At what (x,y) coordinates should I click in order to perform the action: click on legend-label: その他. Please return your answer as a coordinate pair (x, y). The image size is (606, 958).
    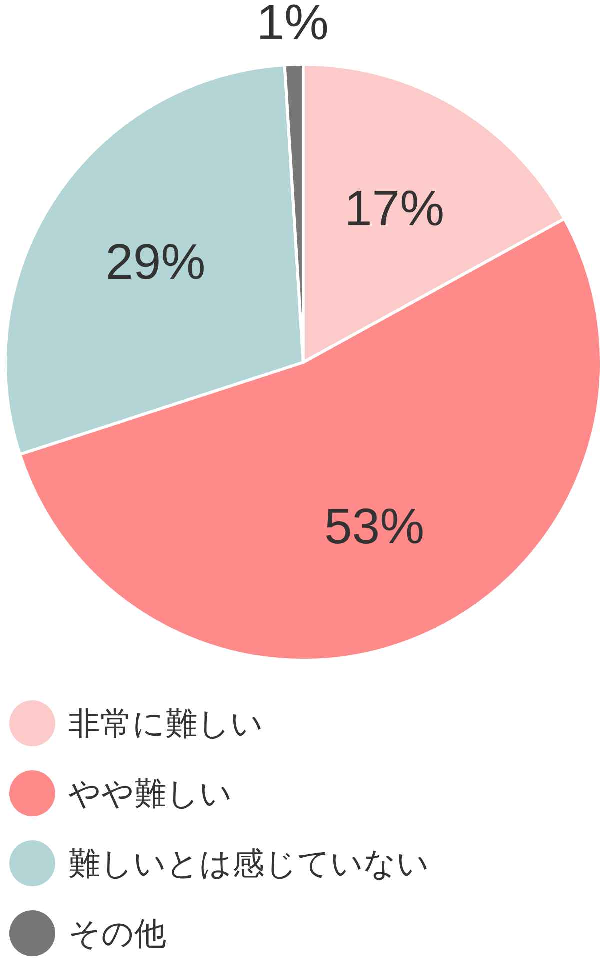
    Looking at the image, I should click on (117, 933).